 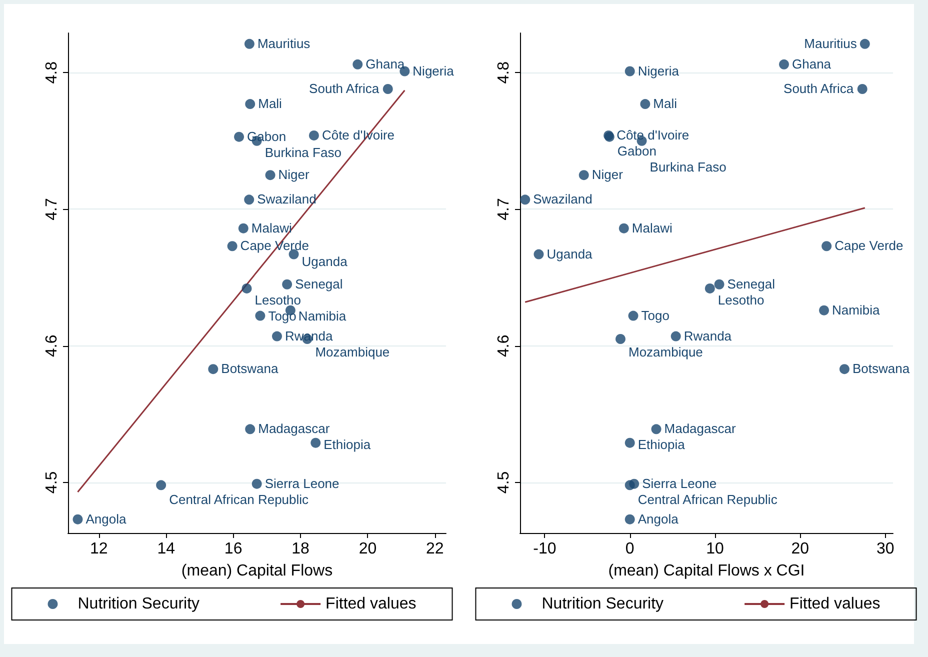 What do you see at coordinates (544, 549) in the screenshot?
I see `x-tick-label: -10` at bounding box center [544, 549].